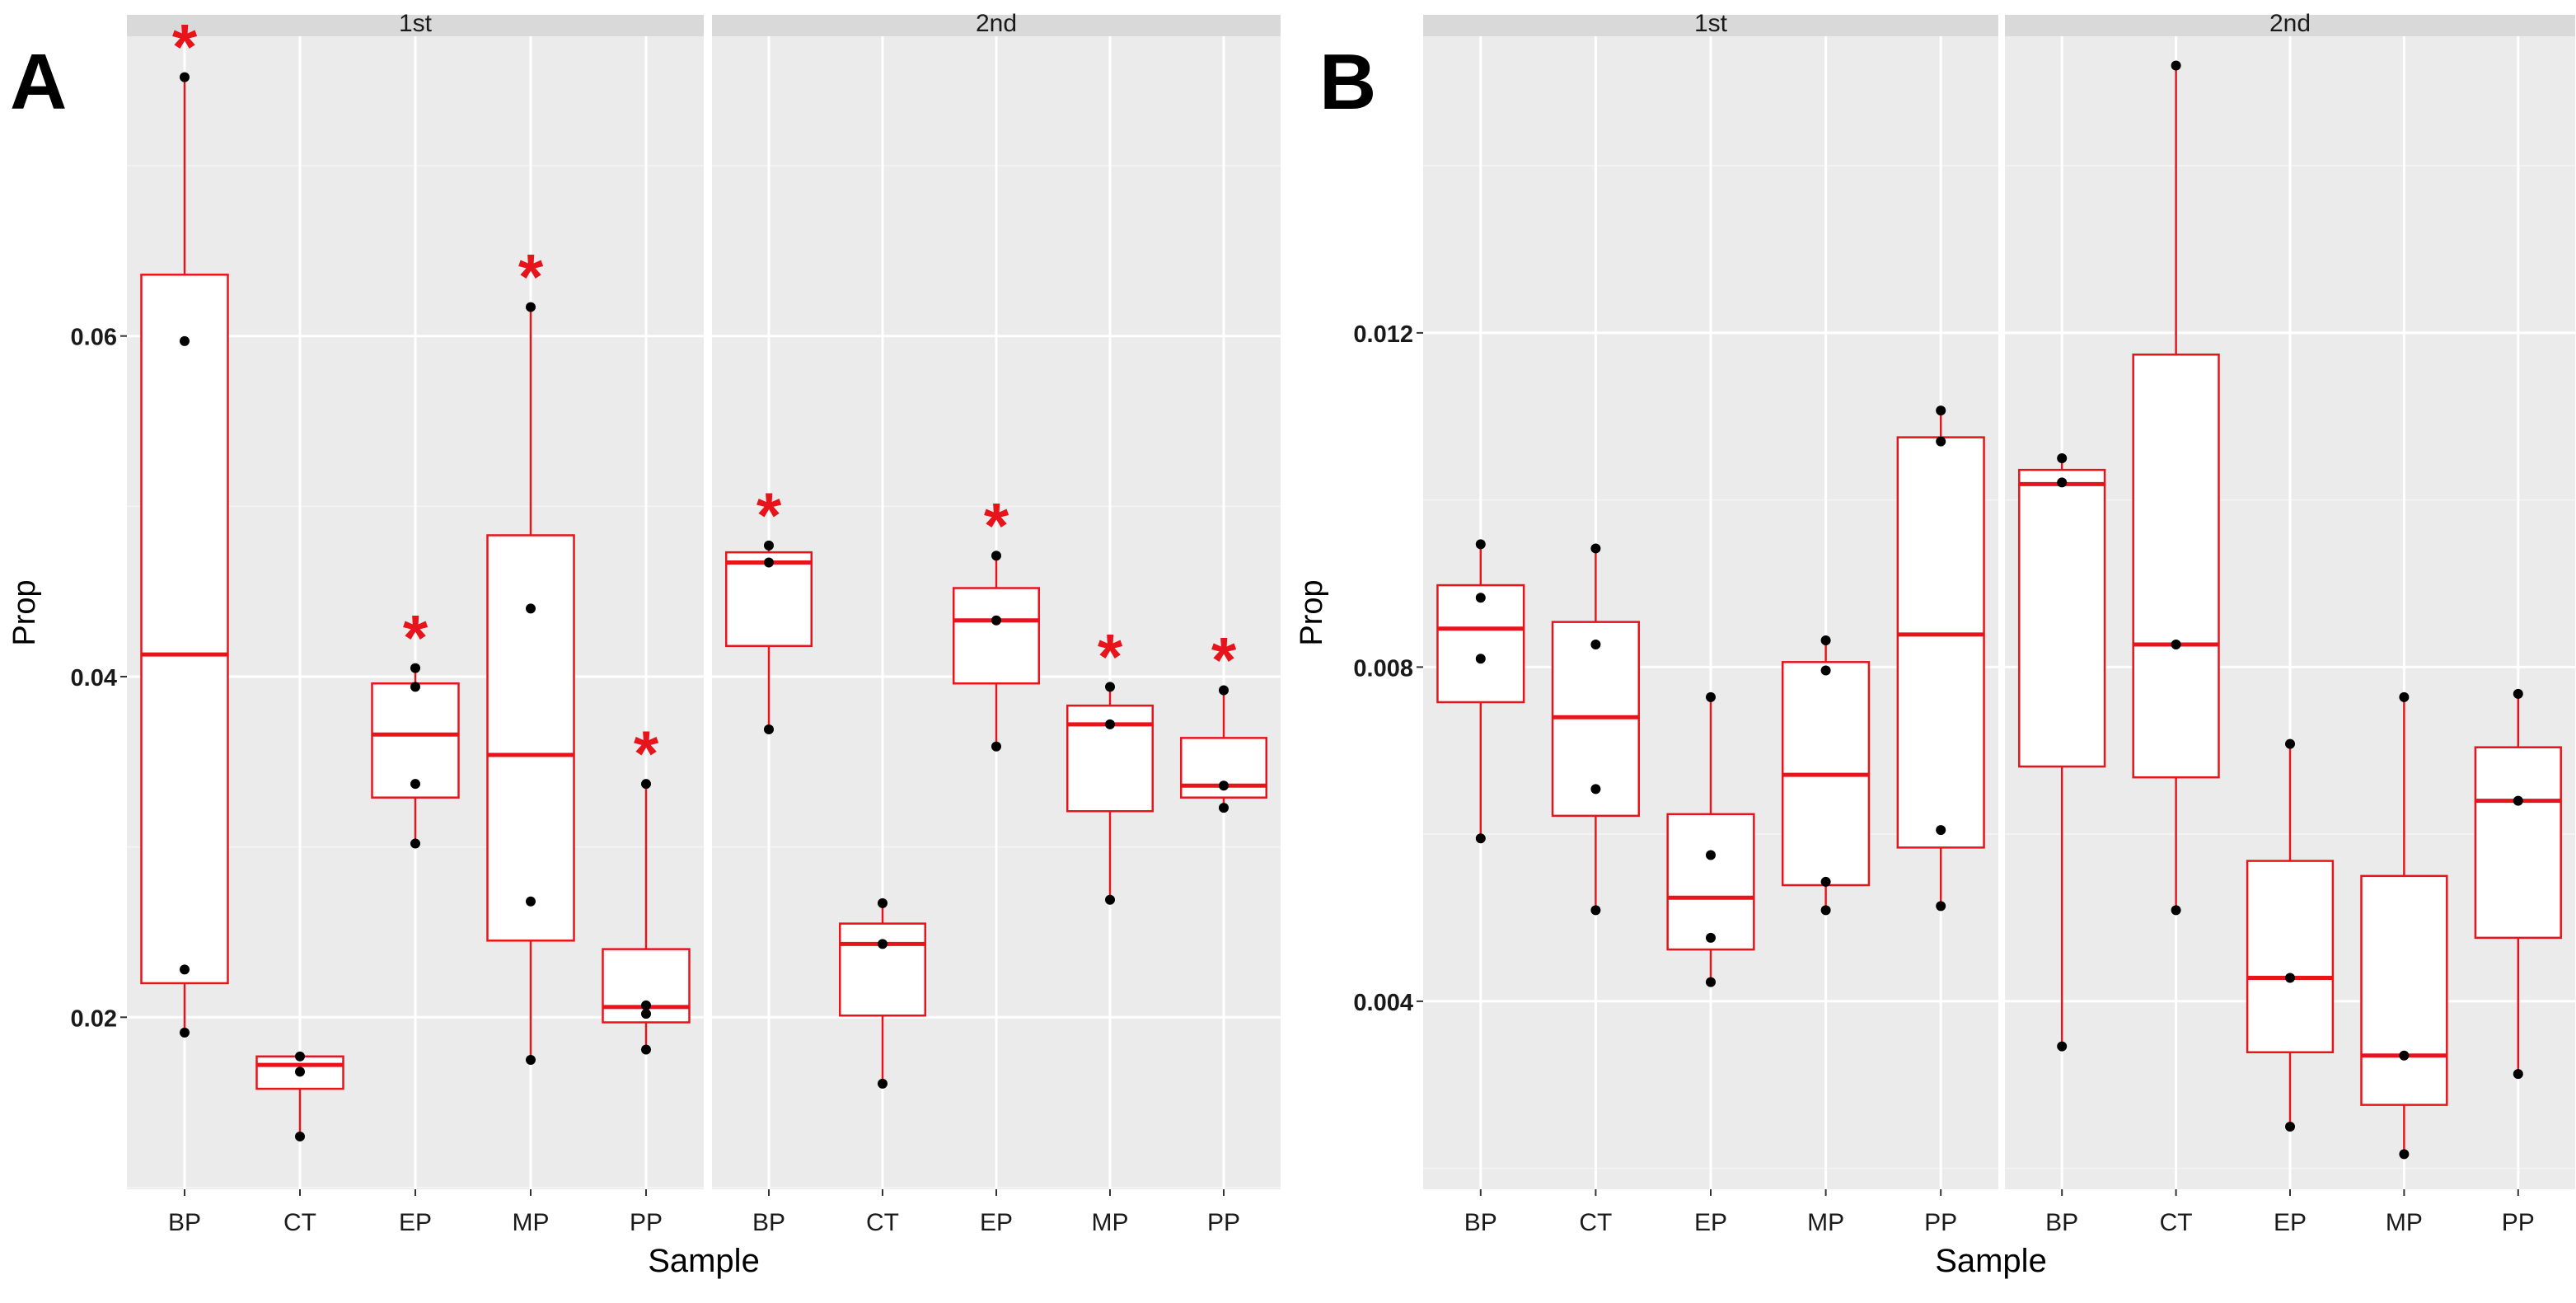  I want to click on facet-title: 2nd, so click(2290, 24).